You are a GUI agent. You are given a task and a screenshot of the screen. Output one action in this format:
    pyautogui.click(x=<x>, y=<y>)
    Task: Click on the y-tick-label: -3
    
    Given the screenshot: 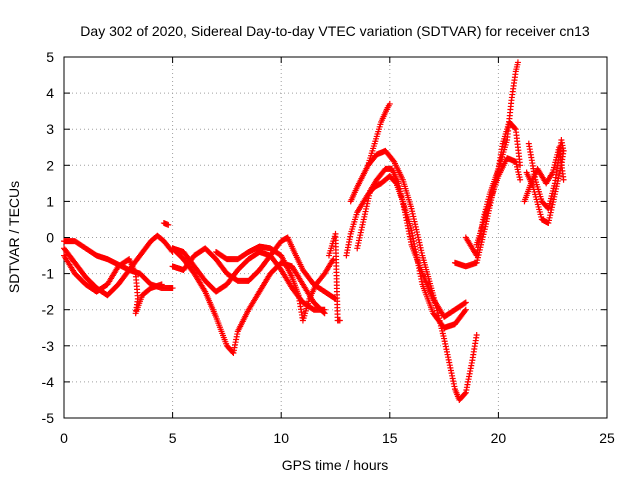 What is the action you would take?
    pyautogui.click(x=48, y=346)
    